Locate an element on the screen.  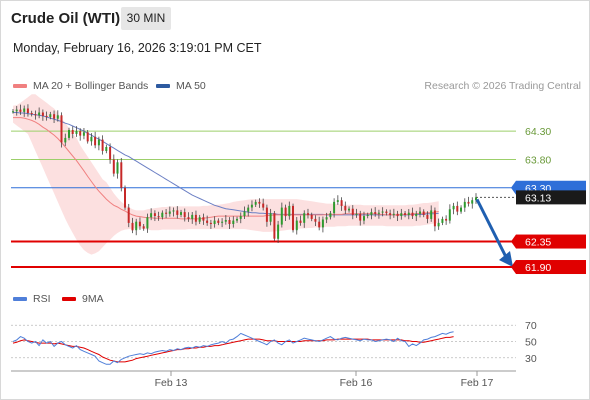
legend-rsi-ma: 9MA is located at coordinates (83, 299).